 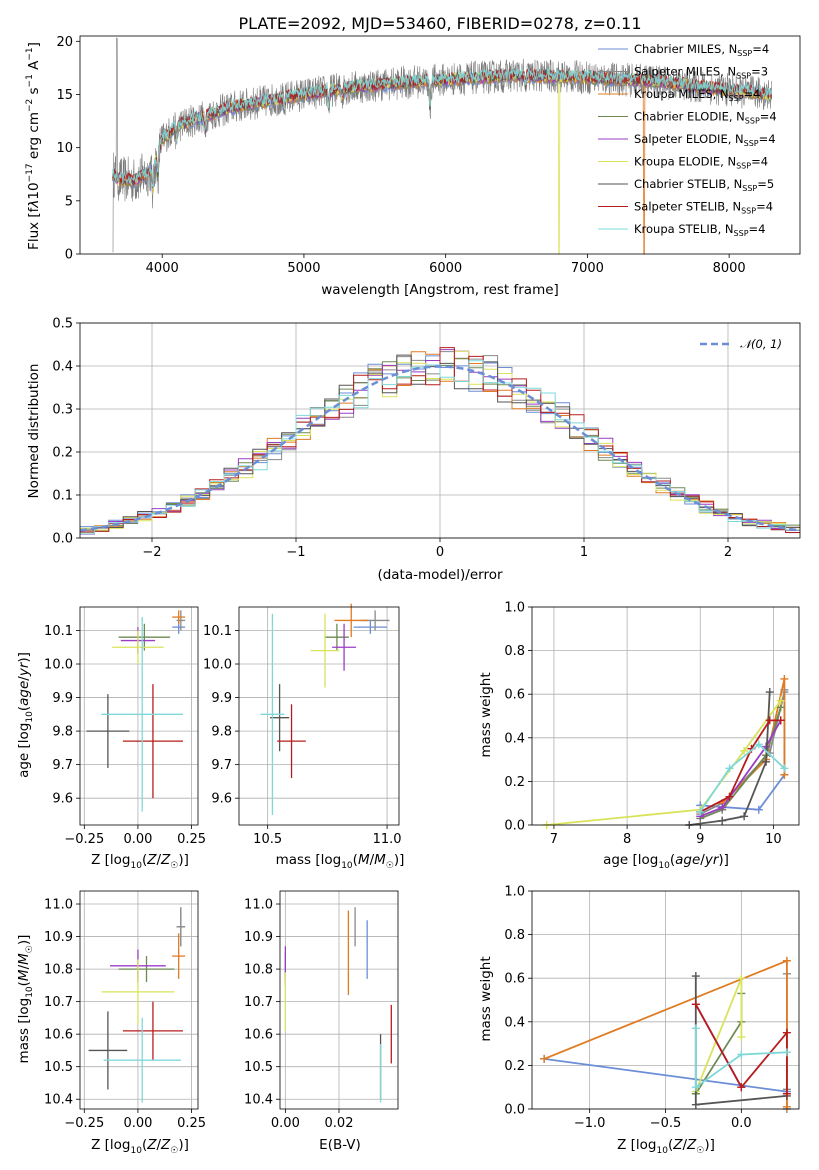 I want to click on y-tick-label: 9.9, so click(x=62, y=698).